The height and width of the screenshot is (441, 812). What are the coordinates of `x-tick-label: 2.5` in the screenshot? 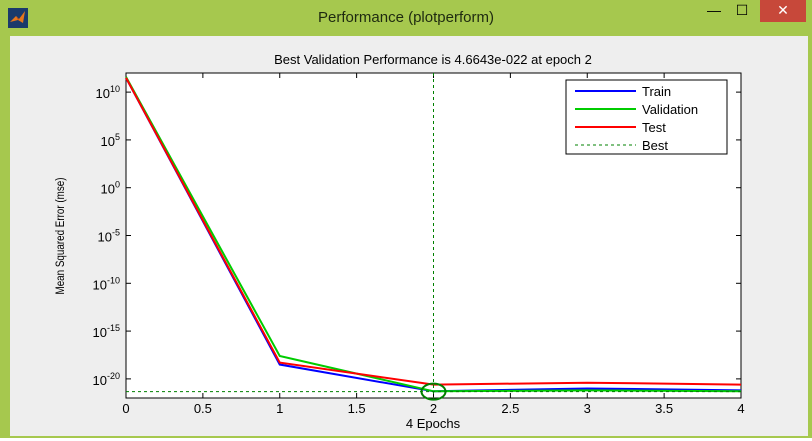 It's located at (510, 408).